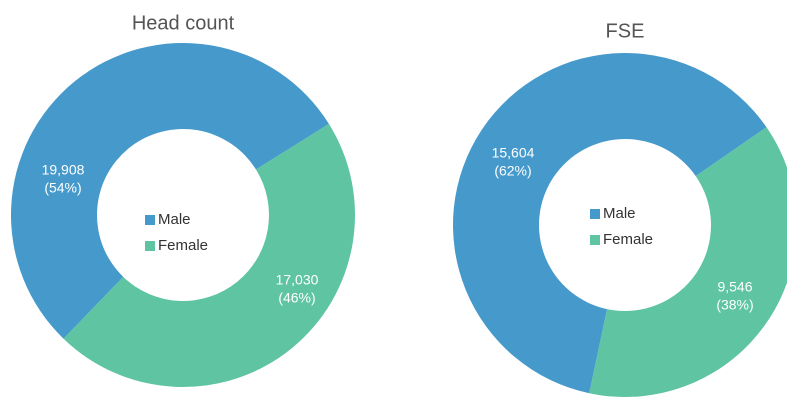 Image resolution: width=787 pixels, height=401 pixels. What do you see at coordinates (296, 298) in the screenshot?
I see `percent-label: (46%)` at bounding box center [296, 298].